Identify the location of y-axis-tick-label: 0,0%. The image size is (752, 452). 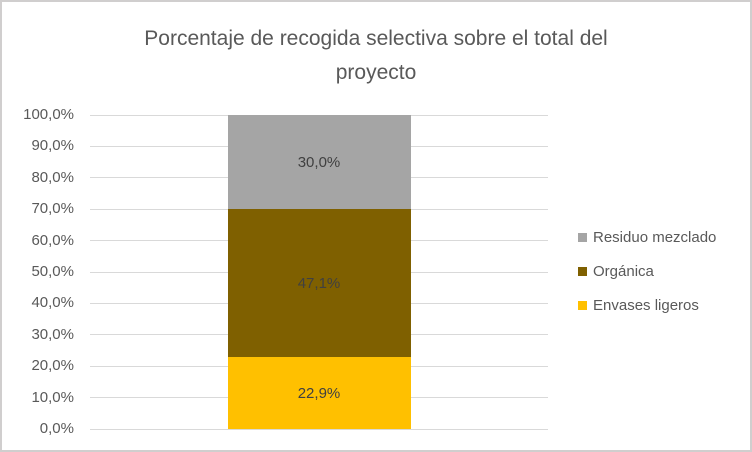
(56, 428).